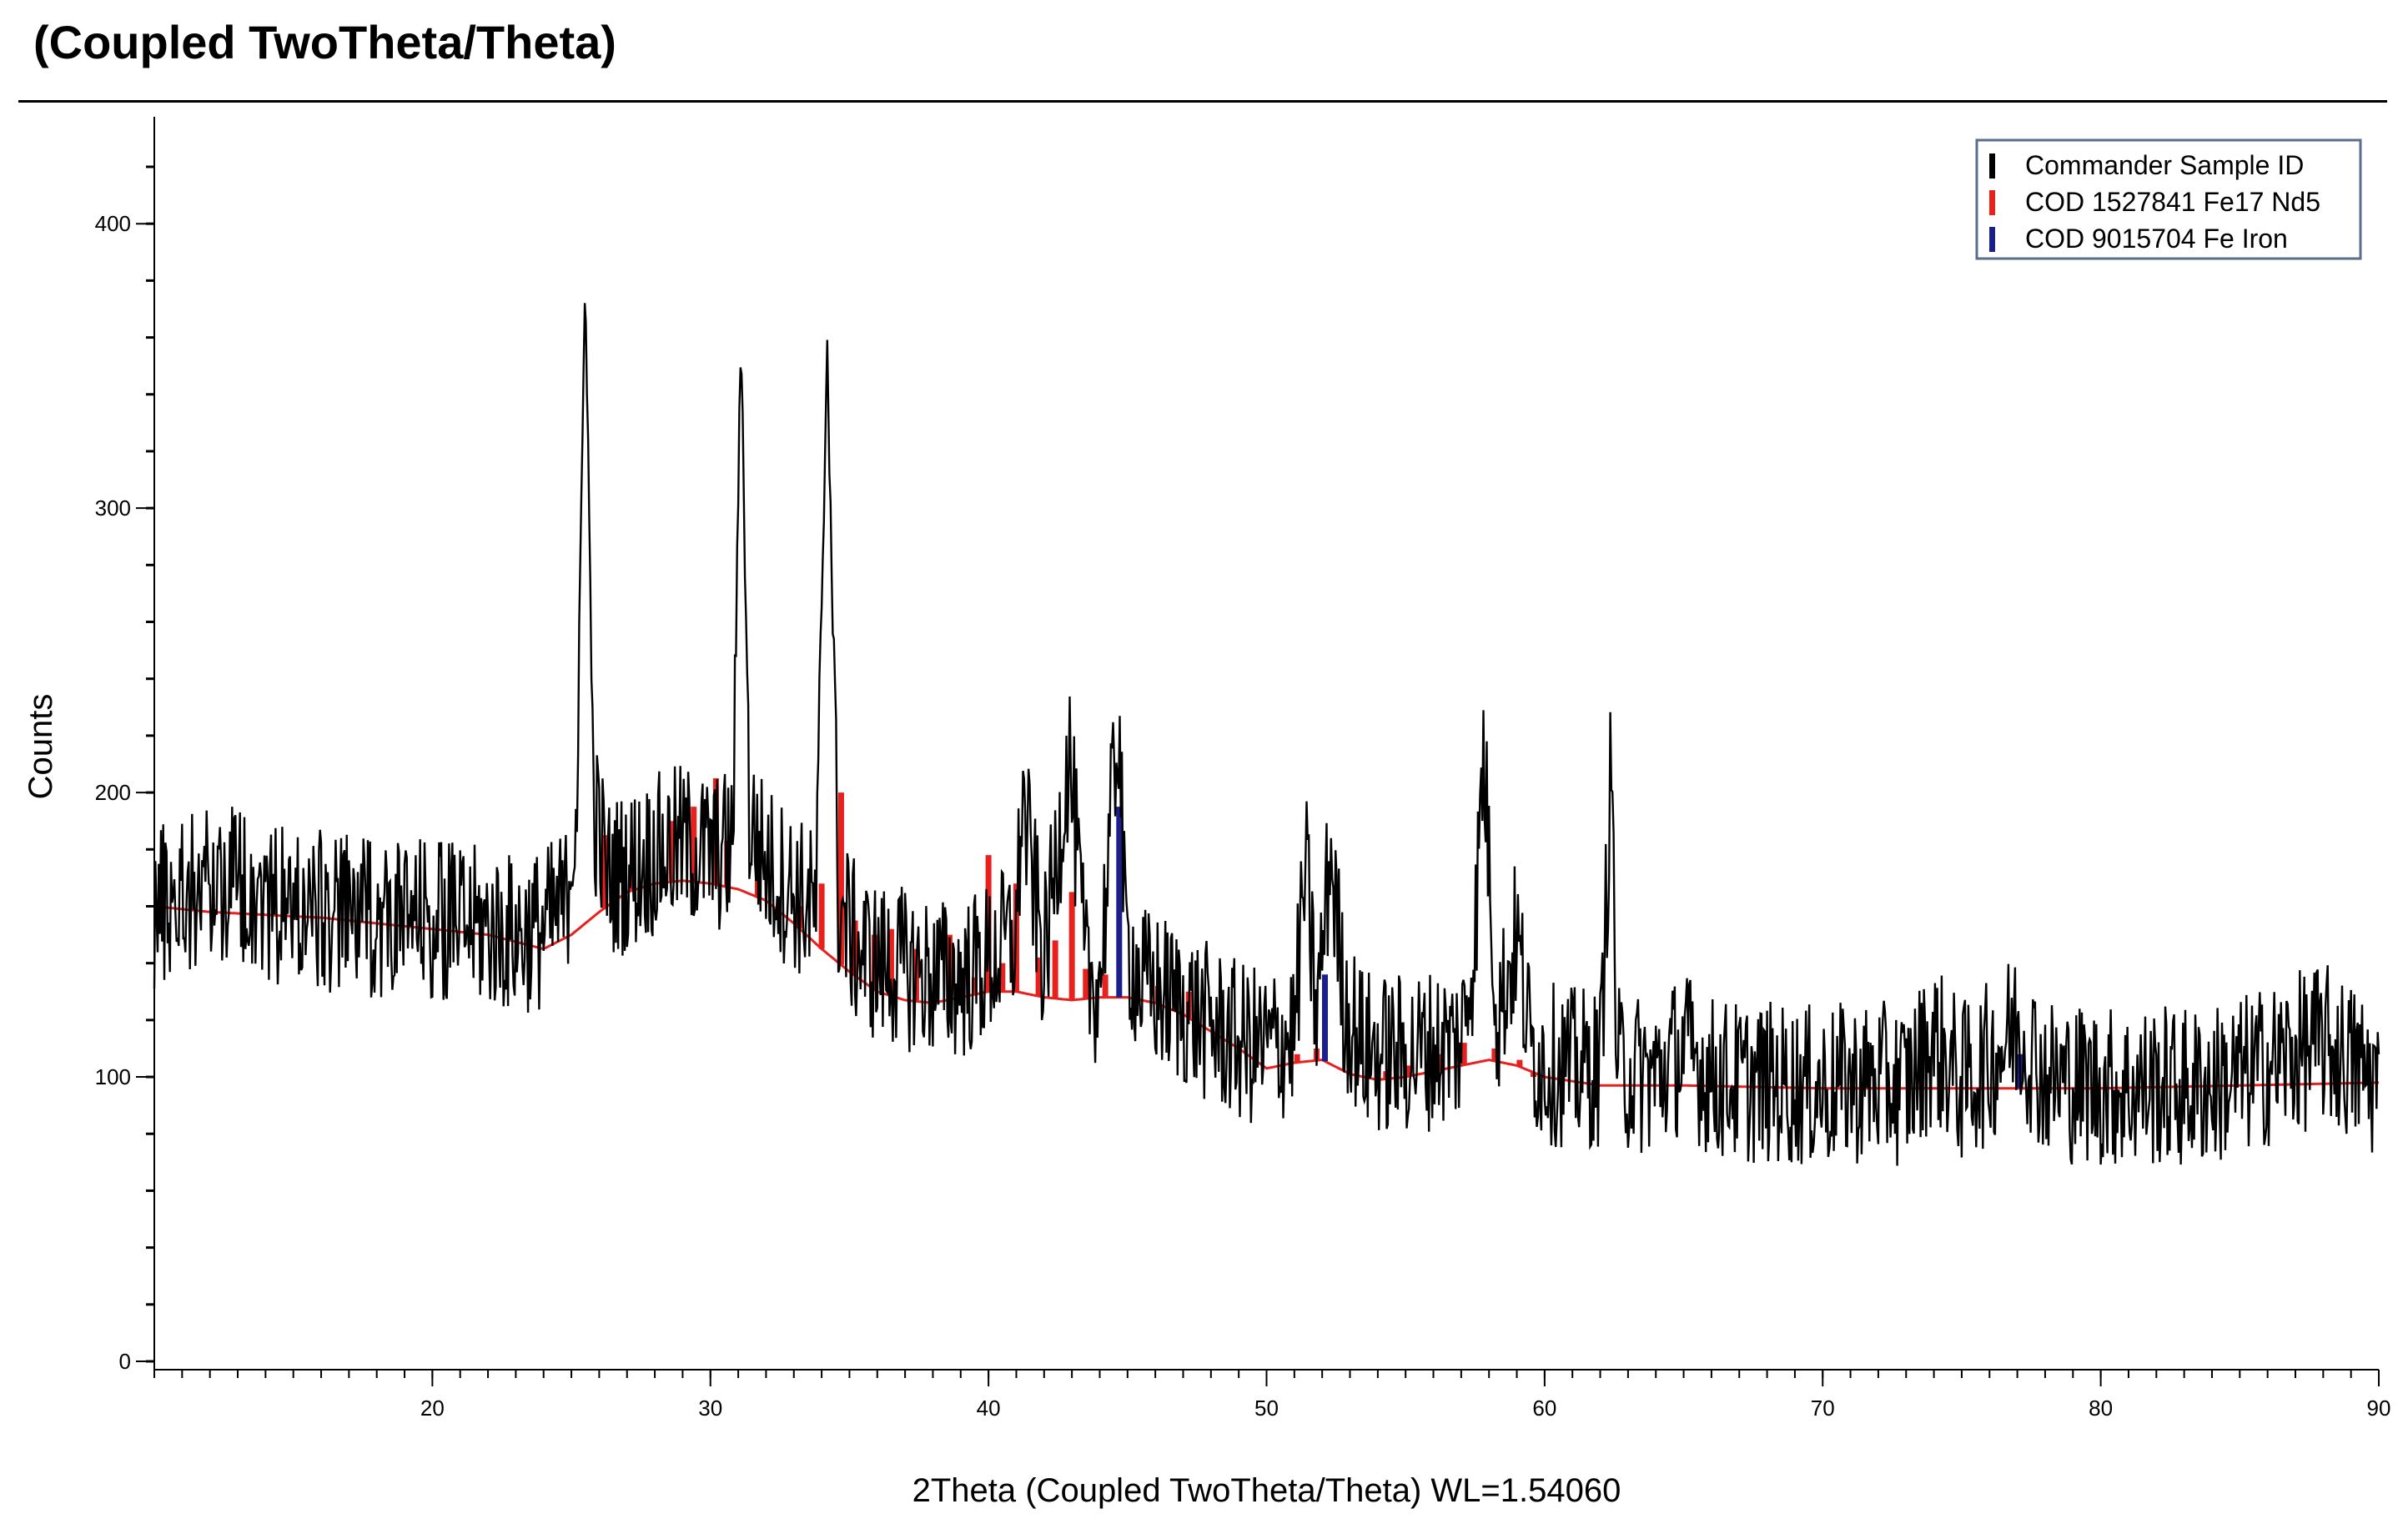  I want to click on x-axis: 20 30 40 50 60 70 80 90, so click(1272, 1395).